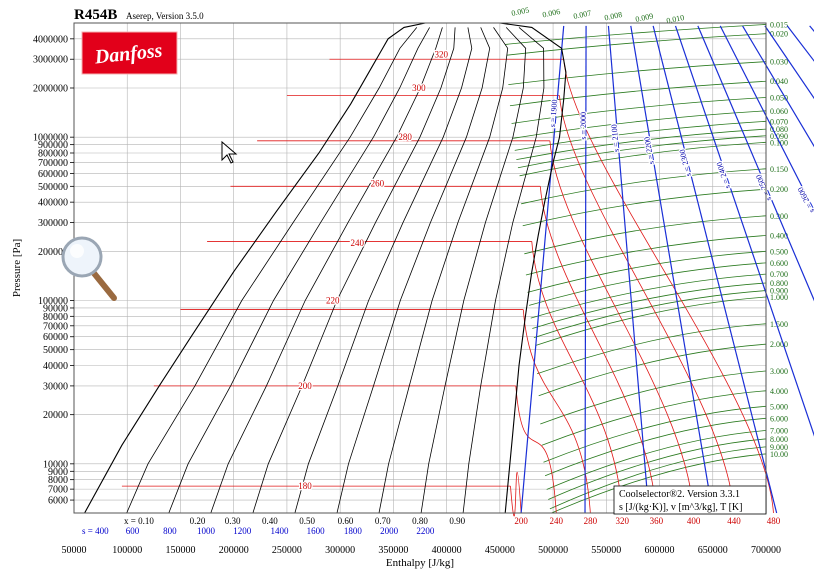 The height and width of the screenshot is (576, 814). What do you see at coordinates (55, 415) in the screenshot?
I see `y-tick-label: 20000` at bounding box center [55, 415].